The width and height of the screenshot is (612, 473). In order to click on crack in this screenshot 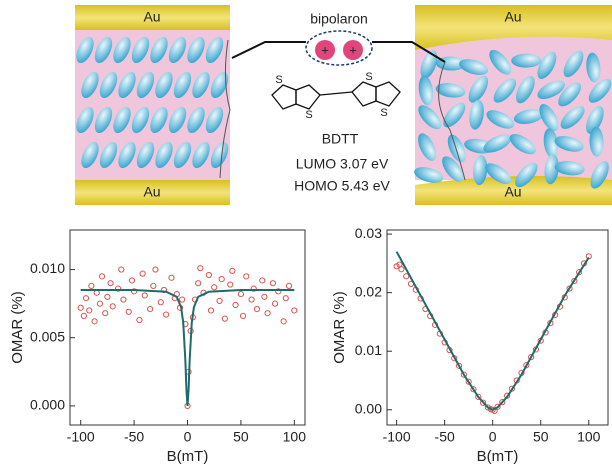, I will do `click(452, 121)`.